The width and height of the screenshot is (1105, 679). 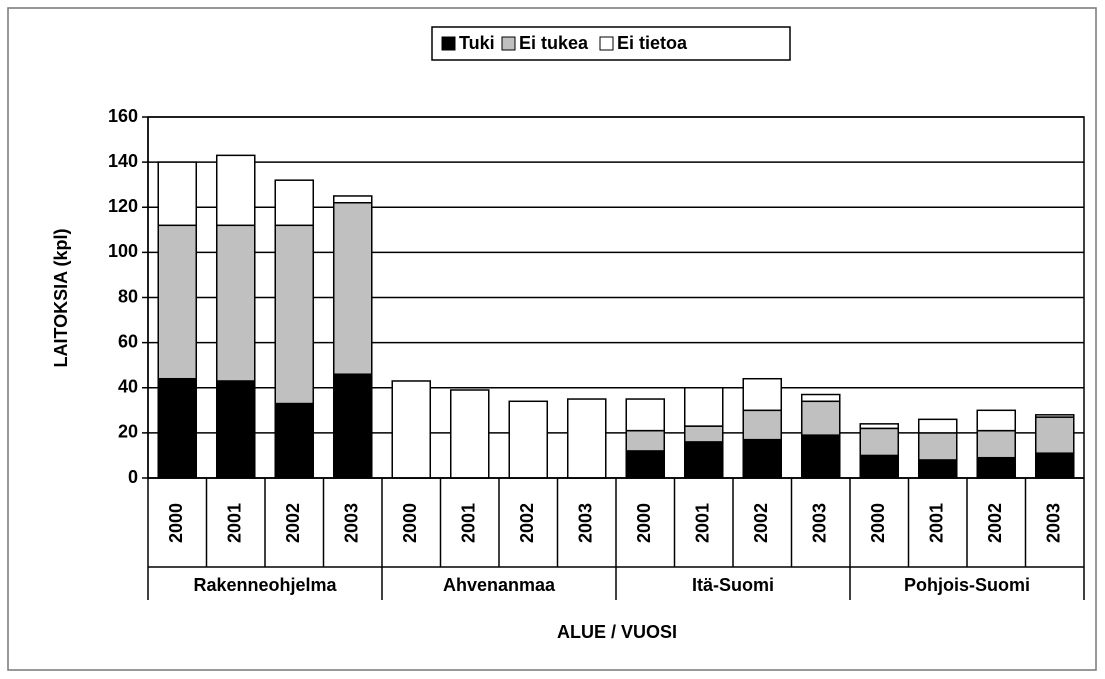 What do you see at coordinates (967, 585) in the screenshot?
I see `group-label: Pohjois-Suomi` at bounding box center [967, 585].